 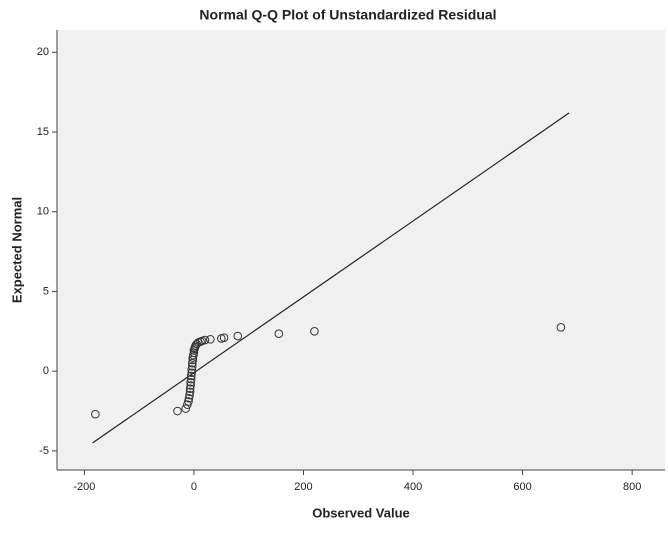 What do you see at coordinates (84, 487) in the screenshot?
I see `x-tick-label: -200` at bounding box center [84, 487].